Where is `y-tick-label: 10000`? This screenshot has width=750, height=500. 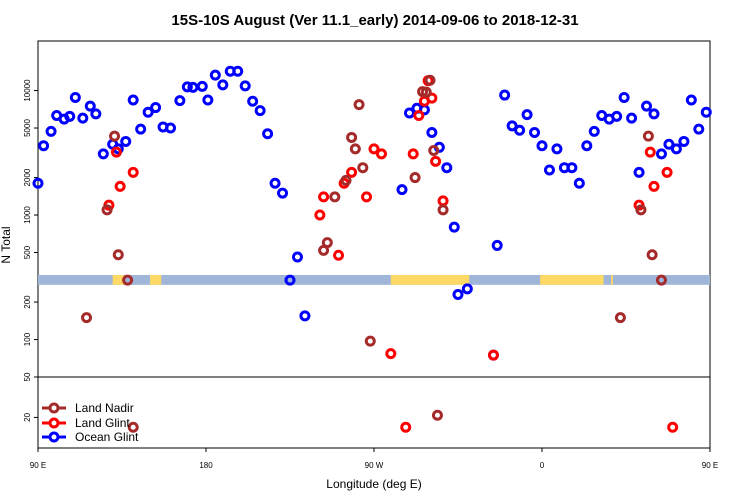 y-tick-label: 10000 is located at coordinates (27, 90).